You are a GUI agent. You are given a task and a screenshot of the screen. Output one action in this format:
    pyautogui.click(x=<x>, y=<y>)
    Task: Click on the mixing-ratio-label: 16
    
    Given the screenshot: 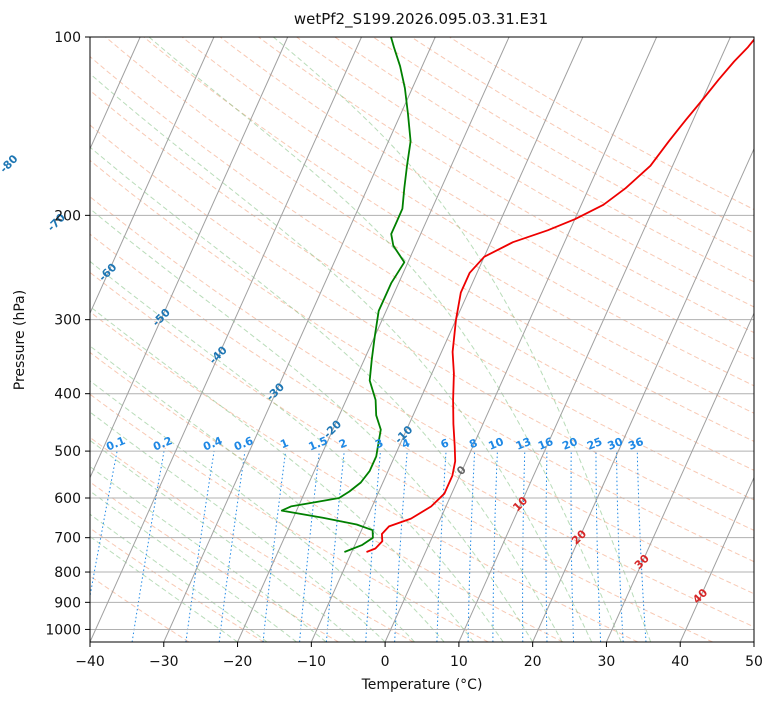 What is the action you would take?
    pyautogui.click(x=545, y=444)
    